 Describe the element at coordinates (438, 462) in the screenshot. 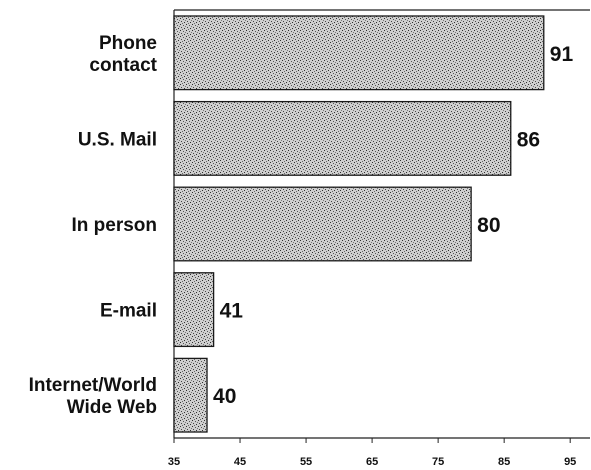

I see `x-tick-label: 75` at that location.